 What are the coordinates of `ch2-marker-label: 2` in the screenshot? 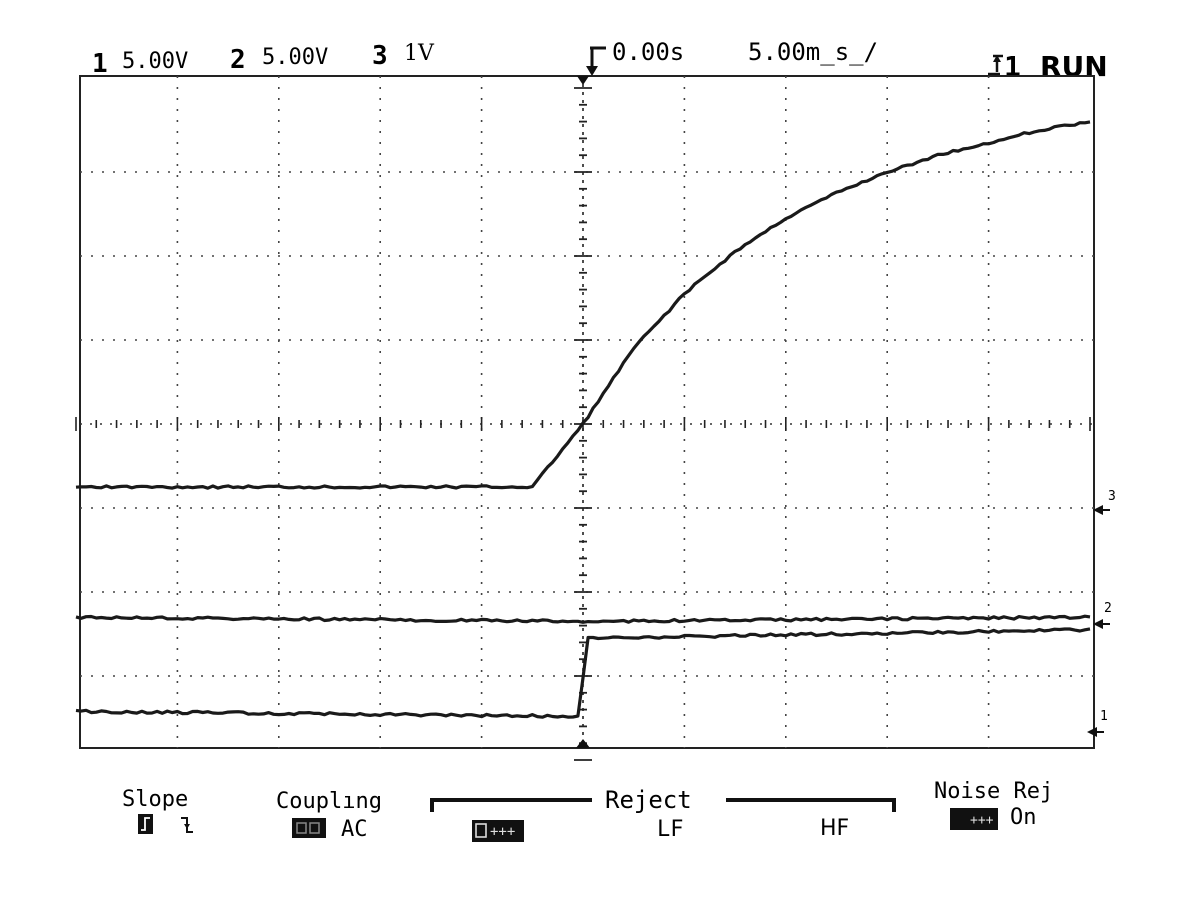 It's located at (1108, 608).